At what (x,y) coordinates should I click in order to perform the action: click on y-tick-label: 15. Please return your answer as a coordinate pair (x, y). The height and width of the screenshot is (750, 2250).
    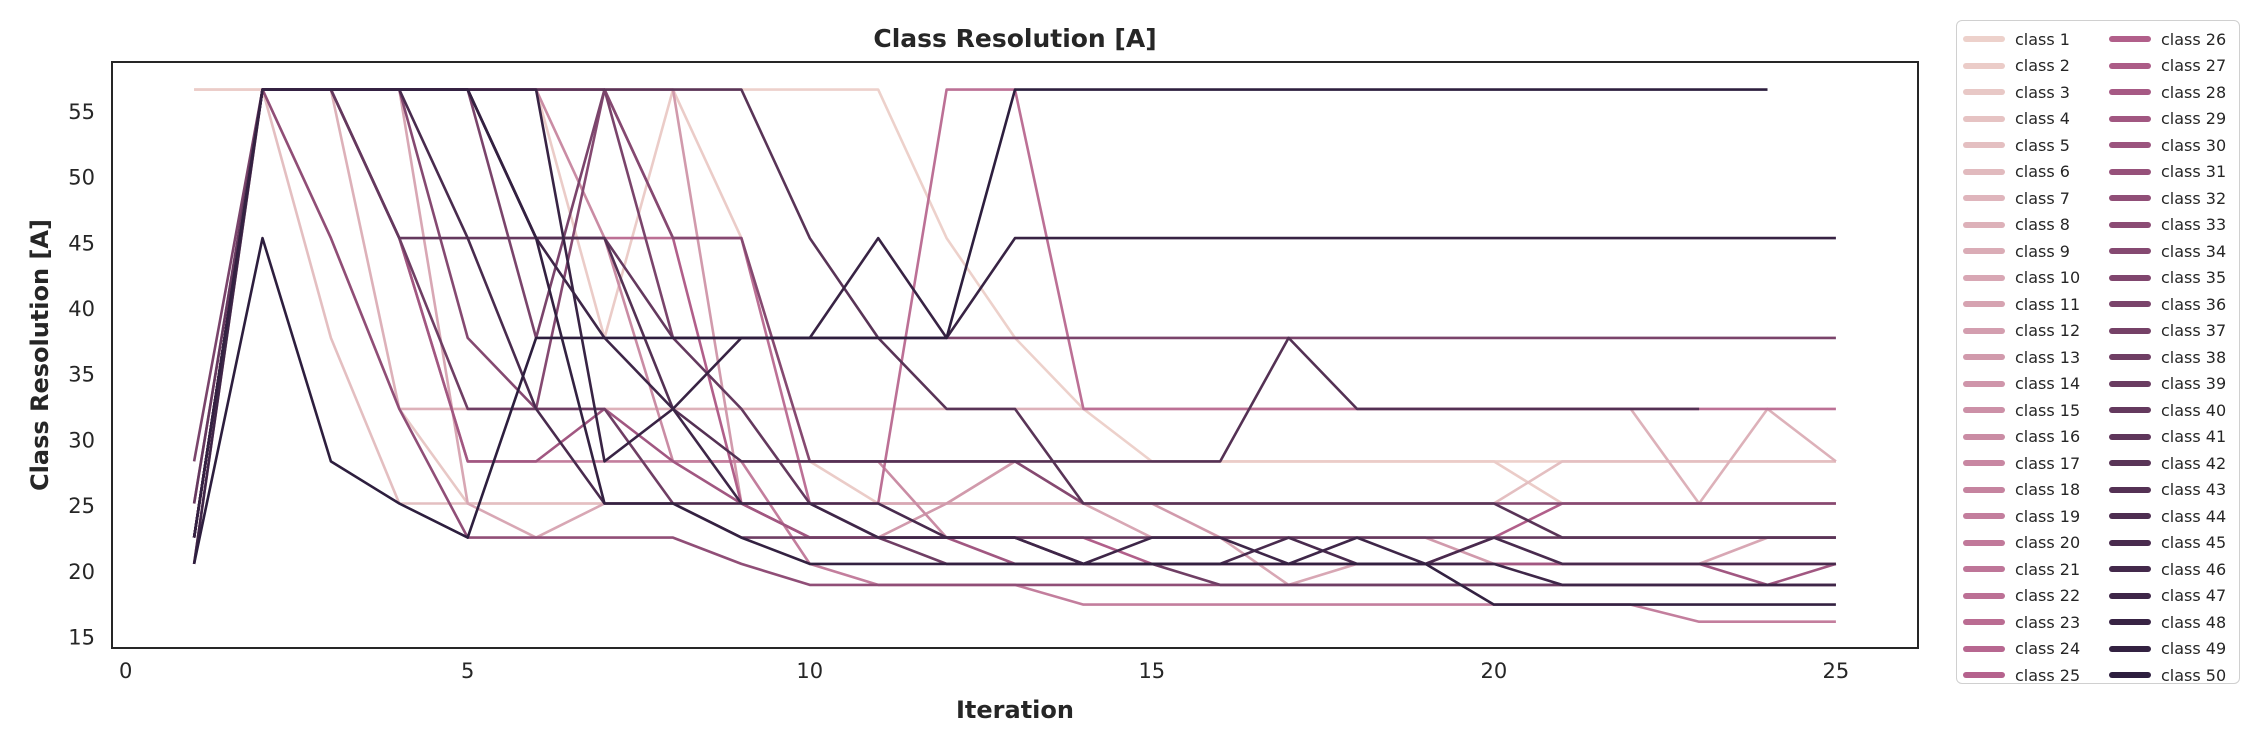
    Looking at the image, I should click on (81, 637).